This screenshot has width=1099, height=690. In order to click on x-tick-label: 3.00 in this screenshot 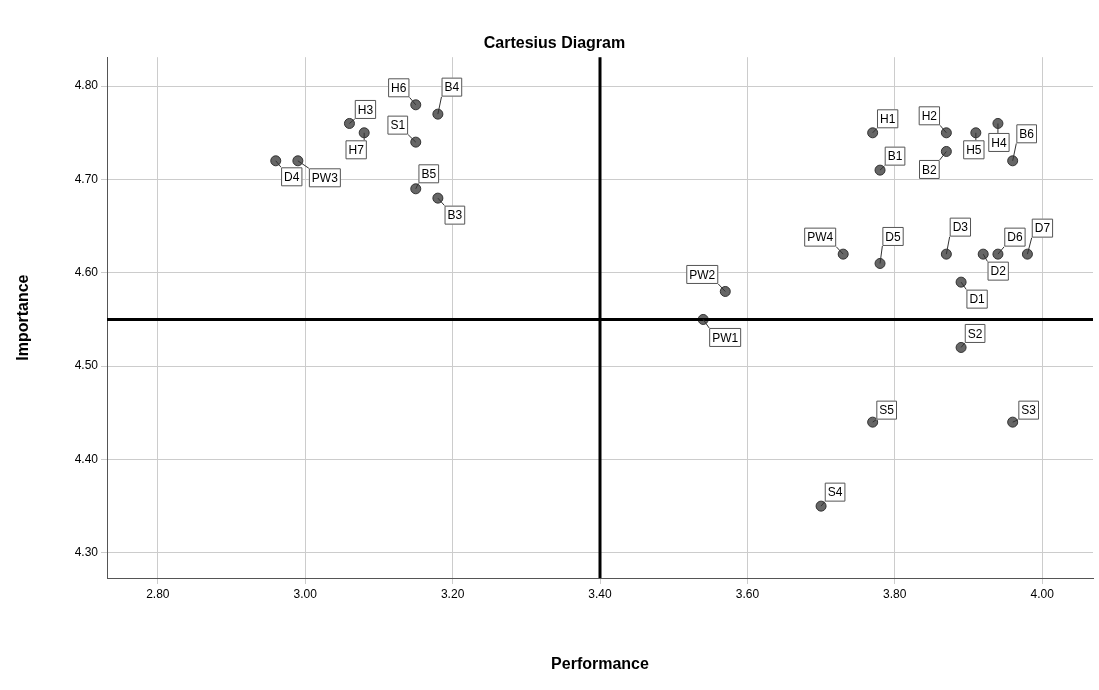, I will do `click(305, 593)`.